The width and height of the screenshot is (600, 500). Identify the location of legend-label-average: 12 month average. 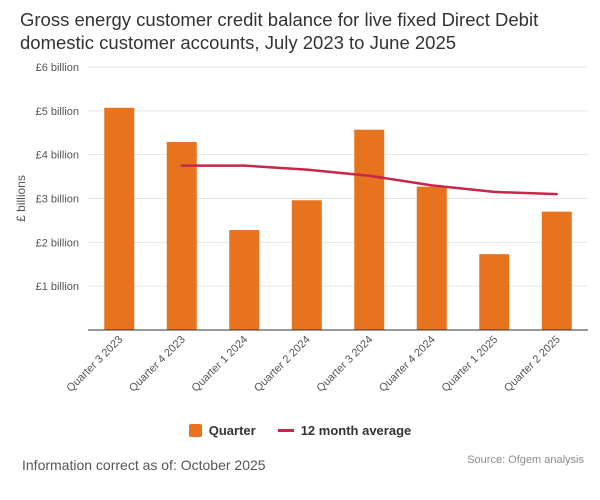
(356, 430).